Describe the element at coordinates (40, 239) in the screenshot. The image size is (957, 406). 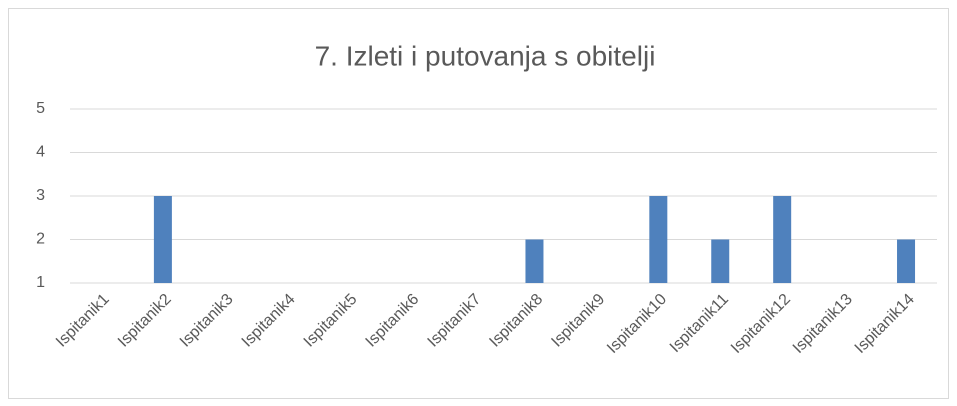
I see `y-tick-label: 2` at that location.